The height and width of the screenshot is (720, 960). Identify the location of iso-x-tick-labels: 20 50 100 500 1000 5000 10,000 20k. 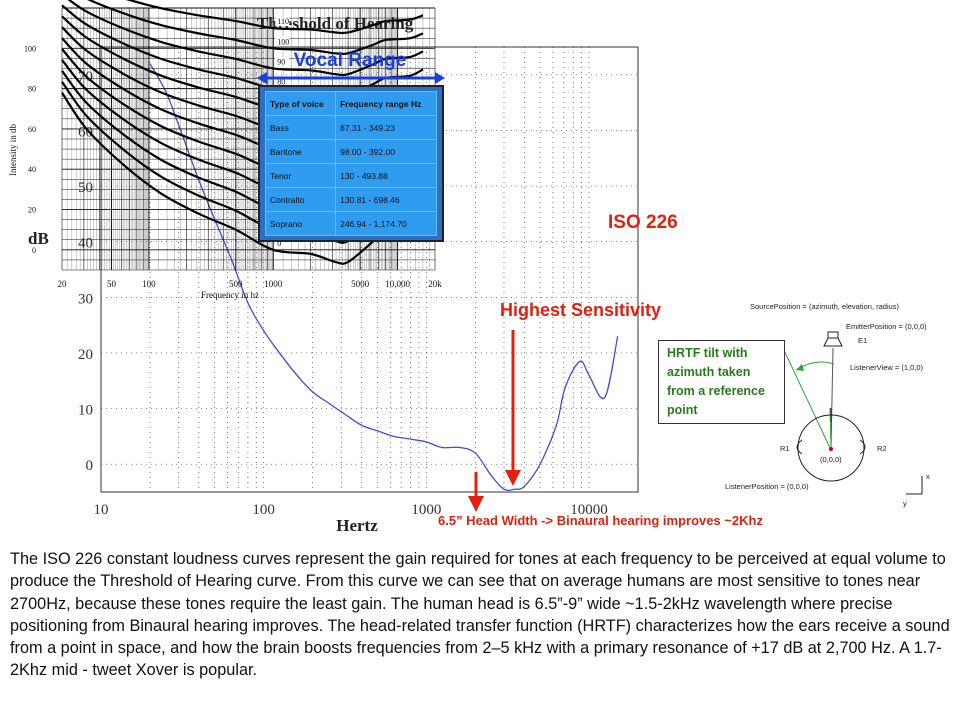
(250, 284).